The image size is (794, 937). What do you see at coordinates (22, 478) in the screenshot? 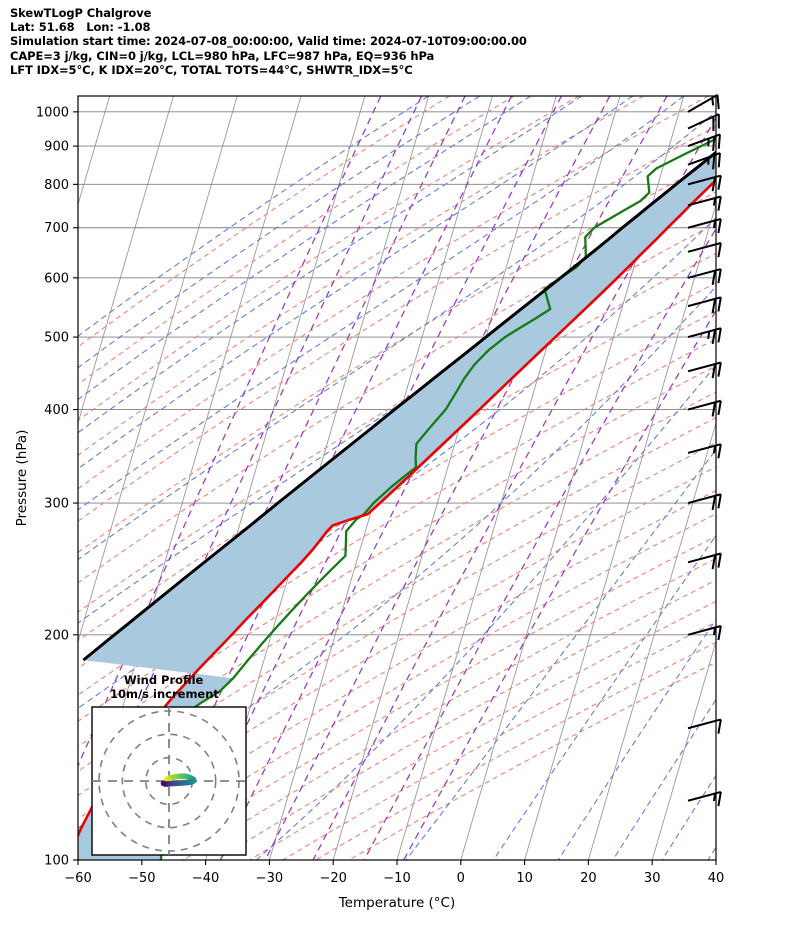
I see `y-axis-title: Pressure (hPa)` at bounding box center [22, 478].